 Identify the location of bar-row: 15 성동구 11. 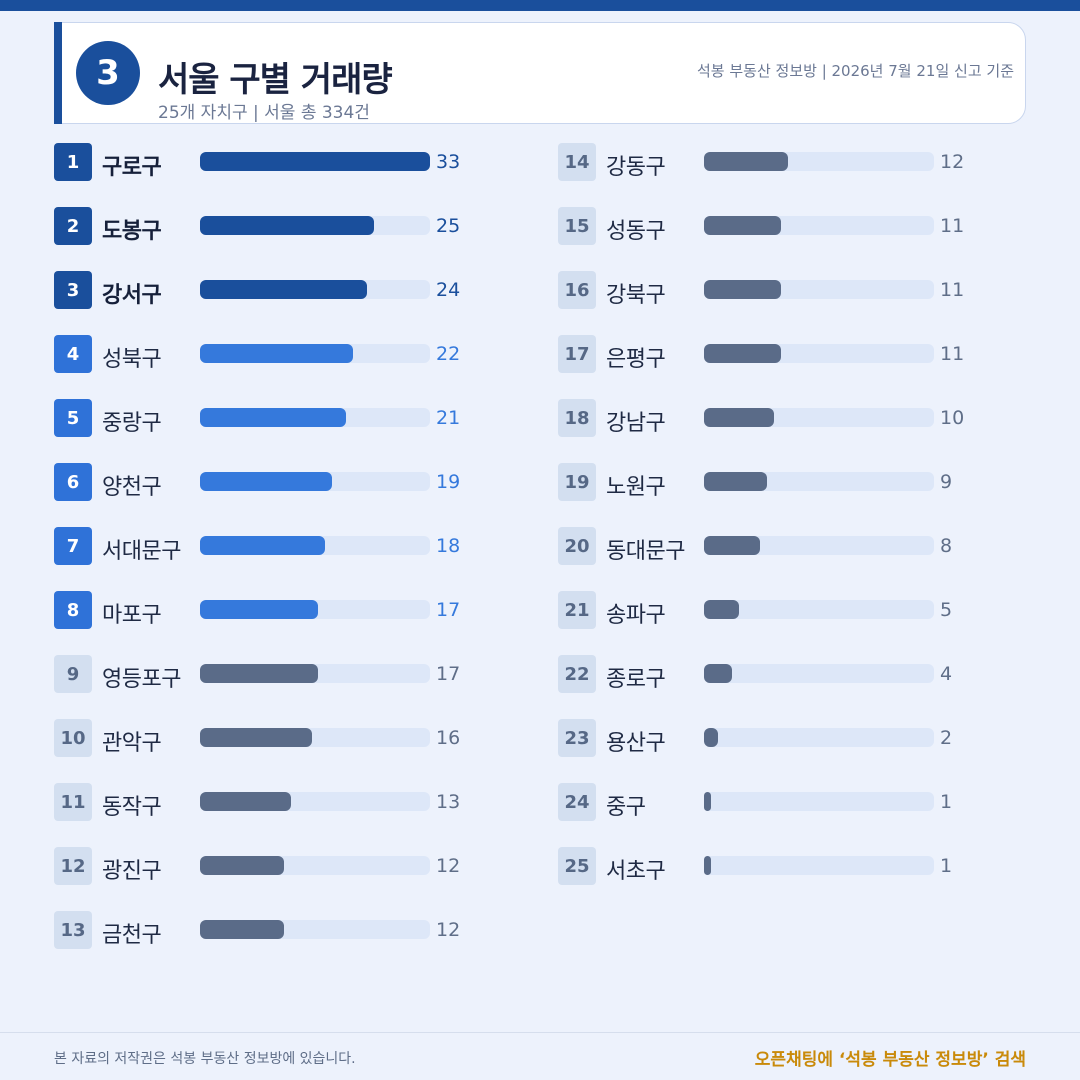
(778, 227).